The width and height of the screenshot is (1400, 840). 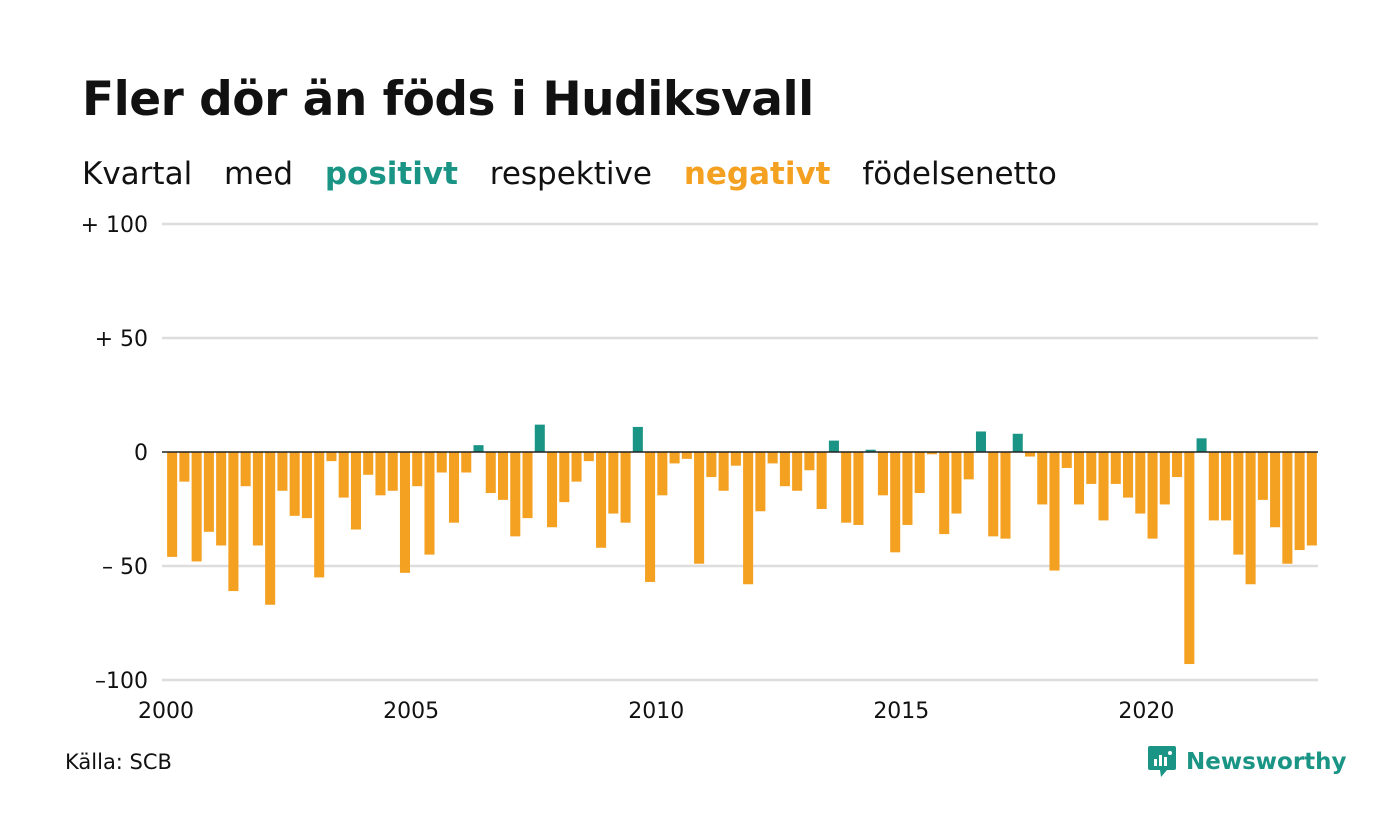 What do you see at coordinates (901, 711) in the screenshot?
I see `x-tick-label: 2015` at bounding box center [901, 711].